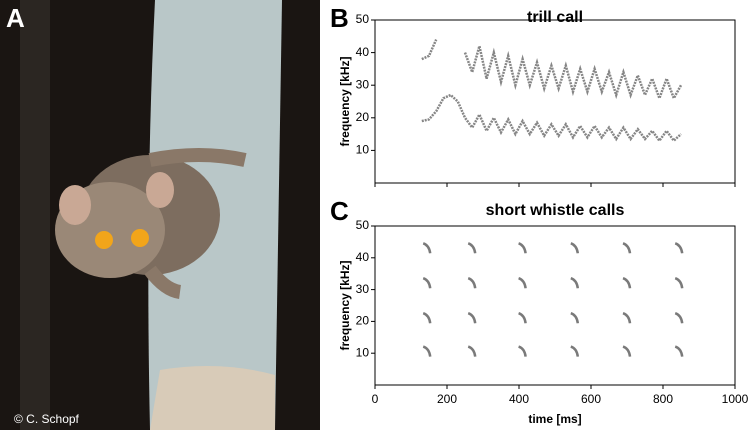 This screenshot has width=750, height=435. I want to click on x-tick-label: 800, so click(663, 399).